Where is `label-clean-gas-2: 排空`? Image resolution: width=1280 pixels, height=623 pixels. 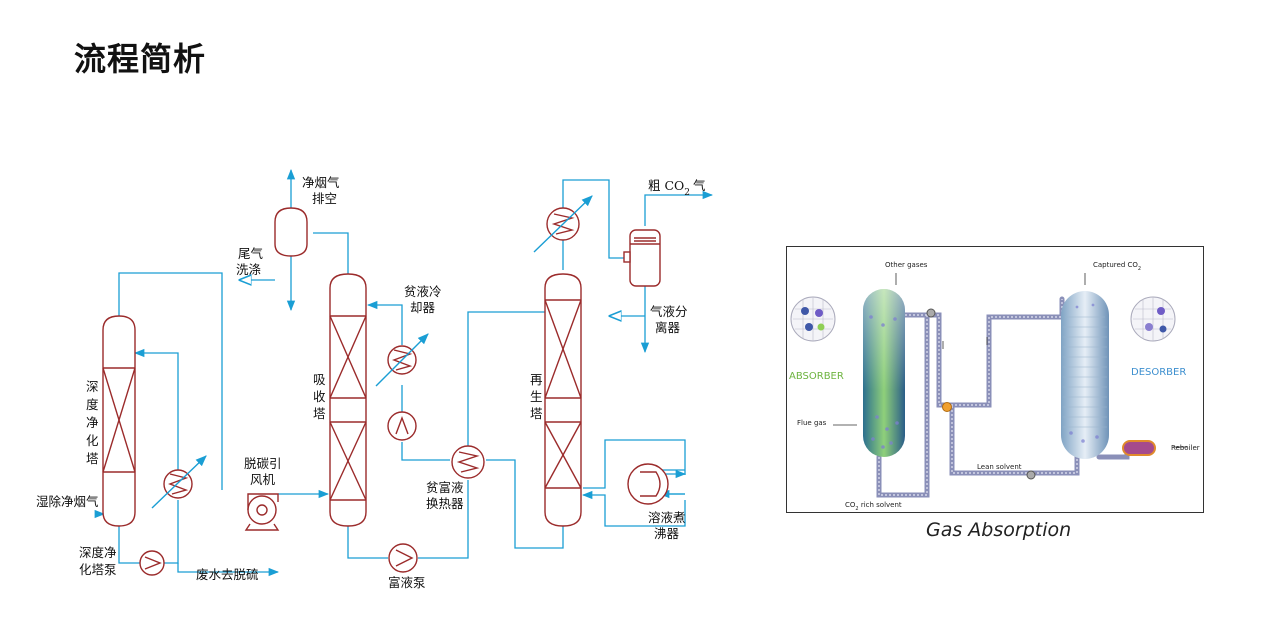
label-clean-gas-2: 排空 is located at coordinates (324, 198).